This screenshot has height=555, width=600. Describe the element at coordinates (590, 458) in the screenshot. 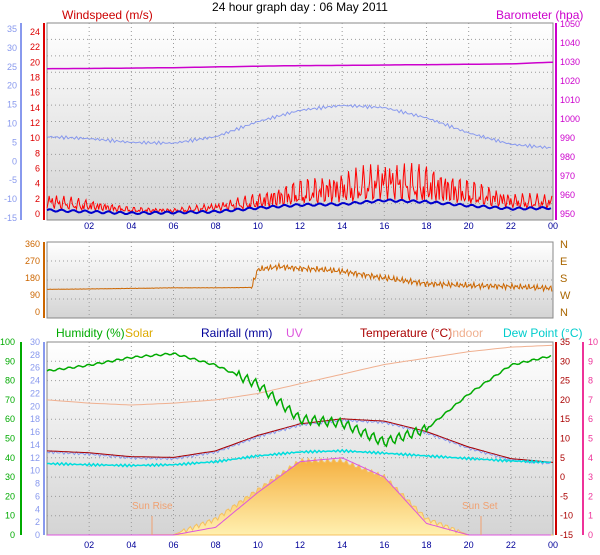

I see `y-tick-label: 4` at that location.